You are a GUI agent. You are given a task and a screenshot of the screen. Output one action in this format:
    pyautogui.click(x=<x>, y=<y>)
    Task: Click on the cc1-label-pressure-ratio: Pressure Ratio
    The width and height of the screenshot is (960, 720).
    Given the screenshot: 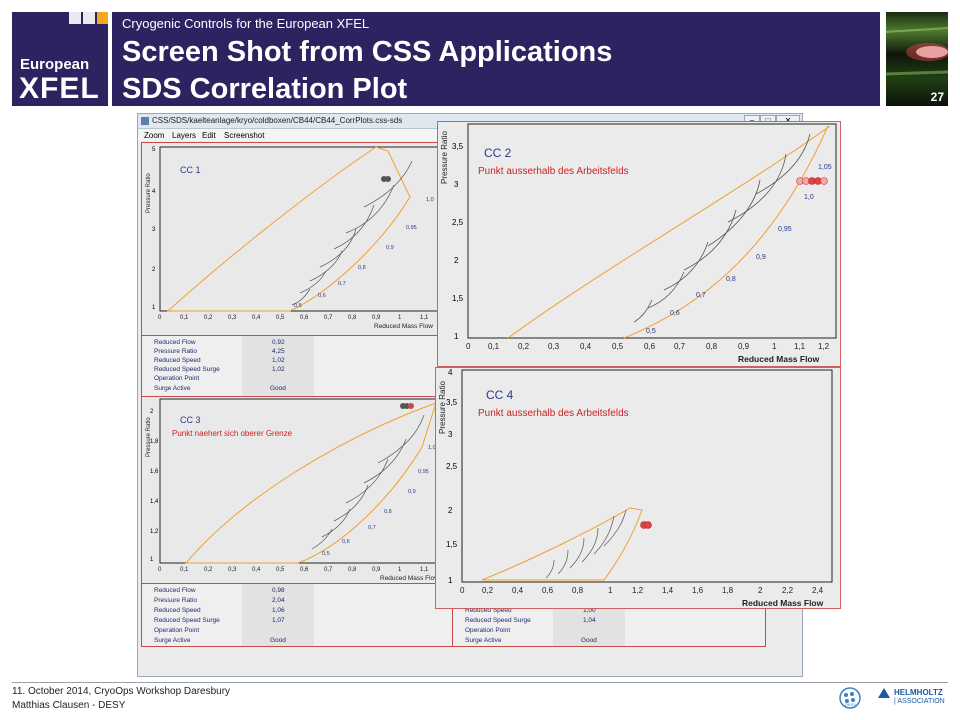 What is the action you would take?
    pyautogui.click(x=175, y=351)
    